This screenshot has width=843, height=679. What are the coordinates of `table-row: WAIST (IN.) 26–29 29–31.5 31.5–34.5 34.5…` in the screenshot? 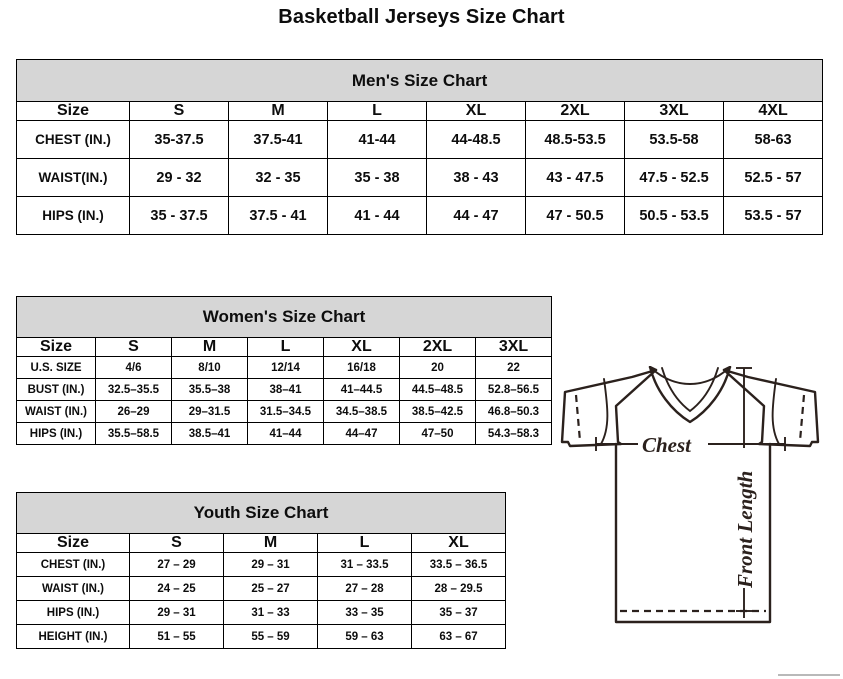 It's located at (284, 411).